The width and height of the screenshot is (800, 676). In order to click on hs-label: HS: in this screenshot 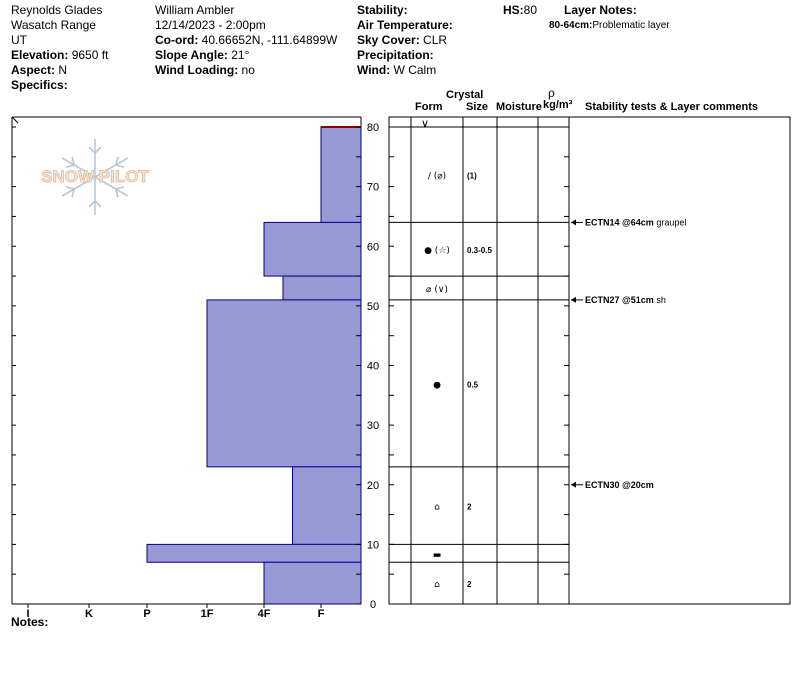, I will do `click(513, 10)`.